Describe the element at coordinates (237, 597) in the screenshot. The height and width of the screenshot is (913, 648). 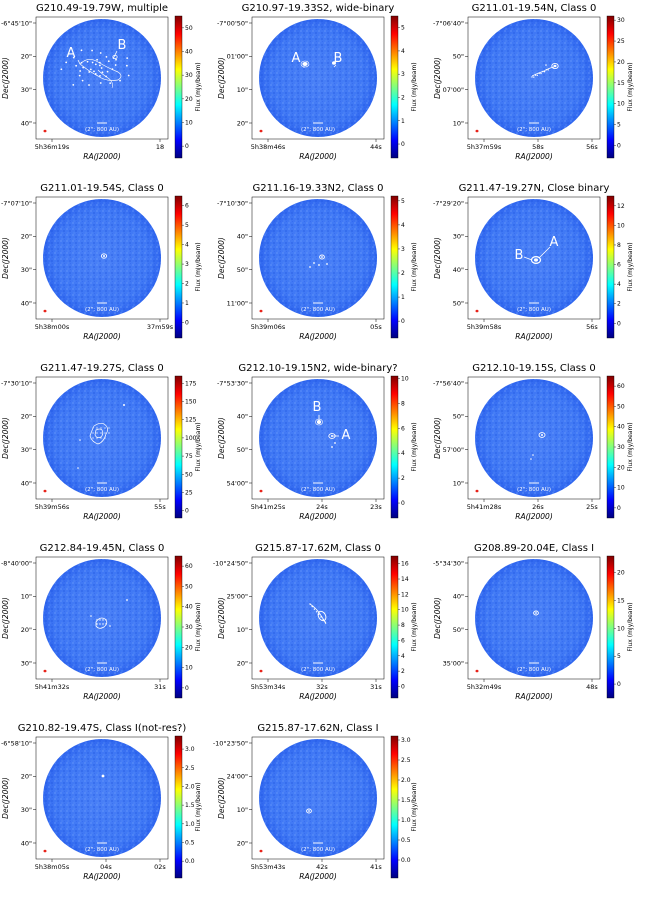
I see `y-tick-label: 25'00"` at that location.